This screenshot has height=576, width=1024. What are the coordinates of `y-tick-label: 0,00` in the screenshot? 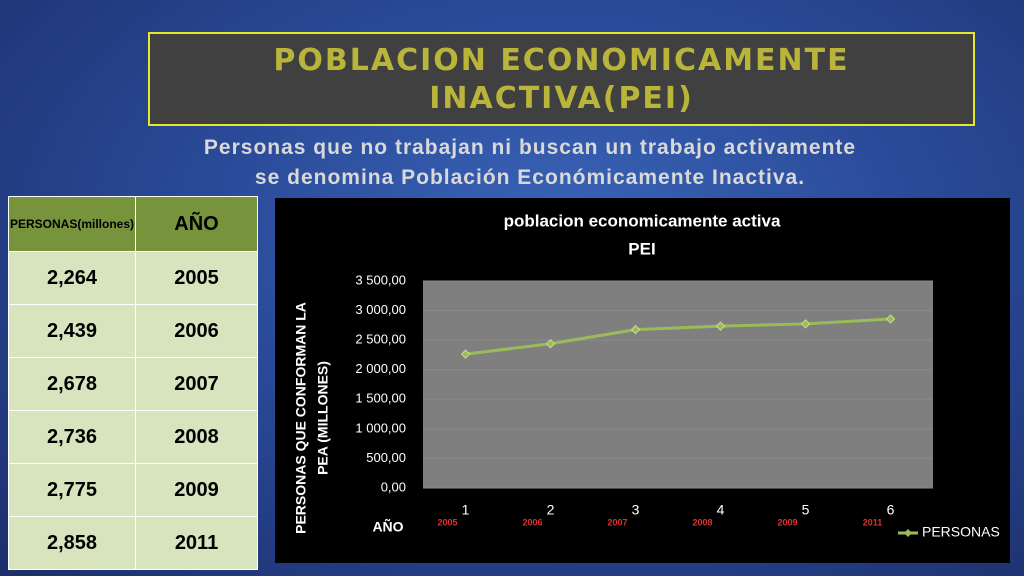 It's located at (393, 486).